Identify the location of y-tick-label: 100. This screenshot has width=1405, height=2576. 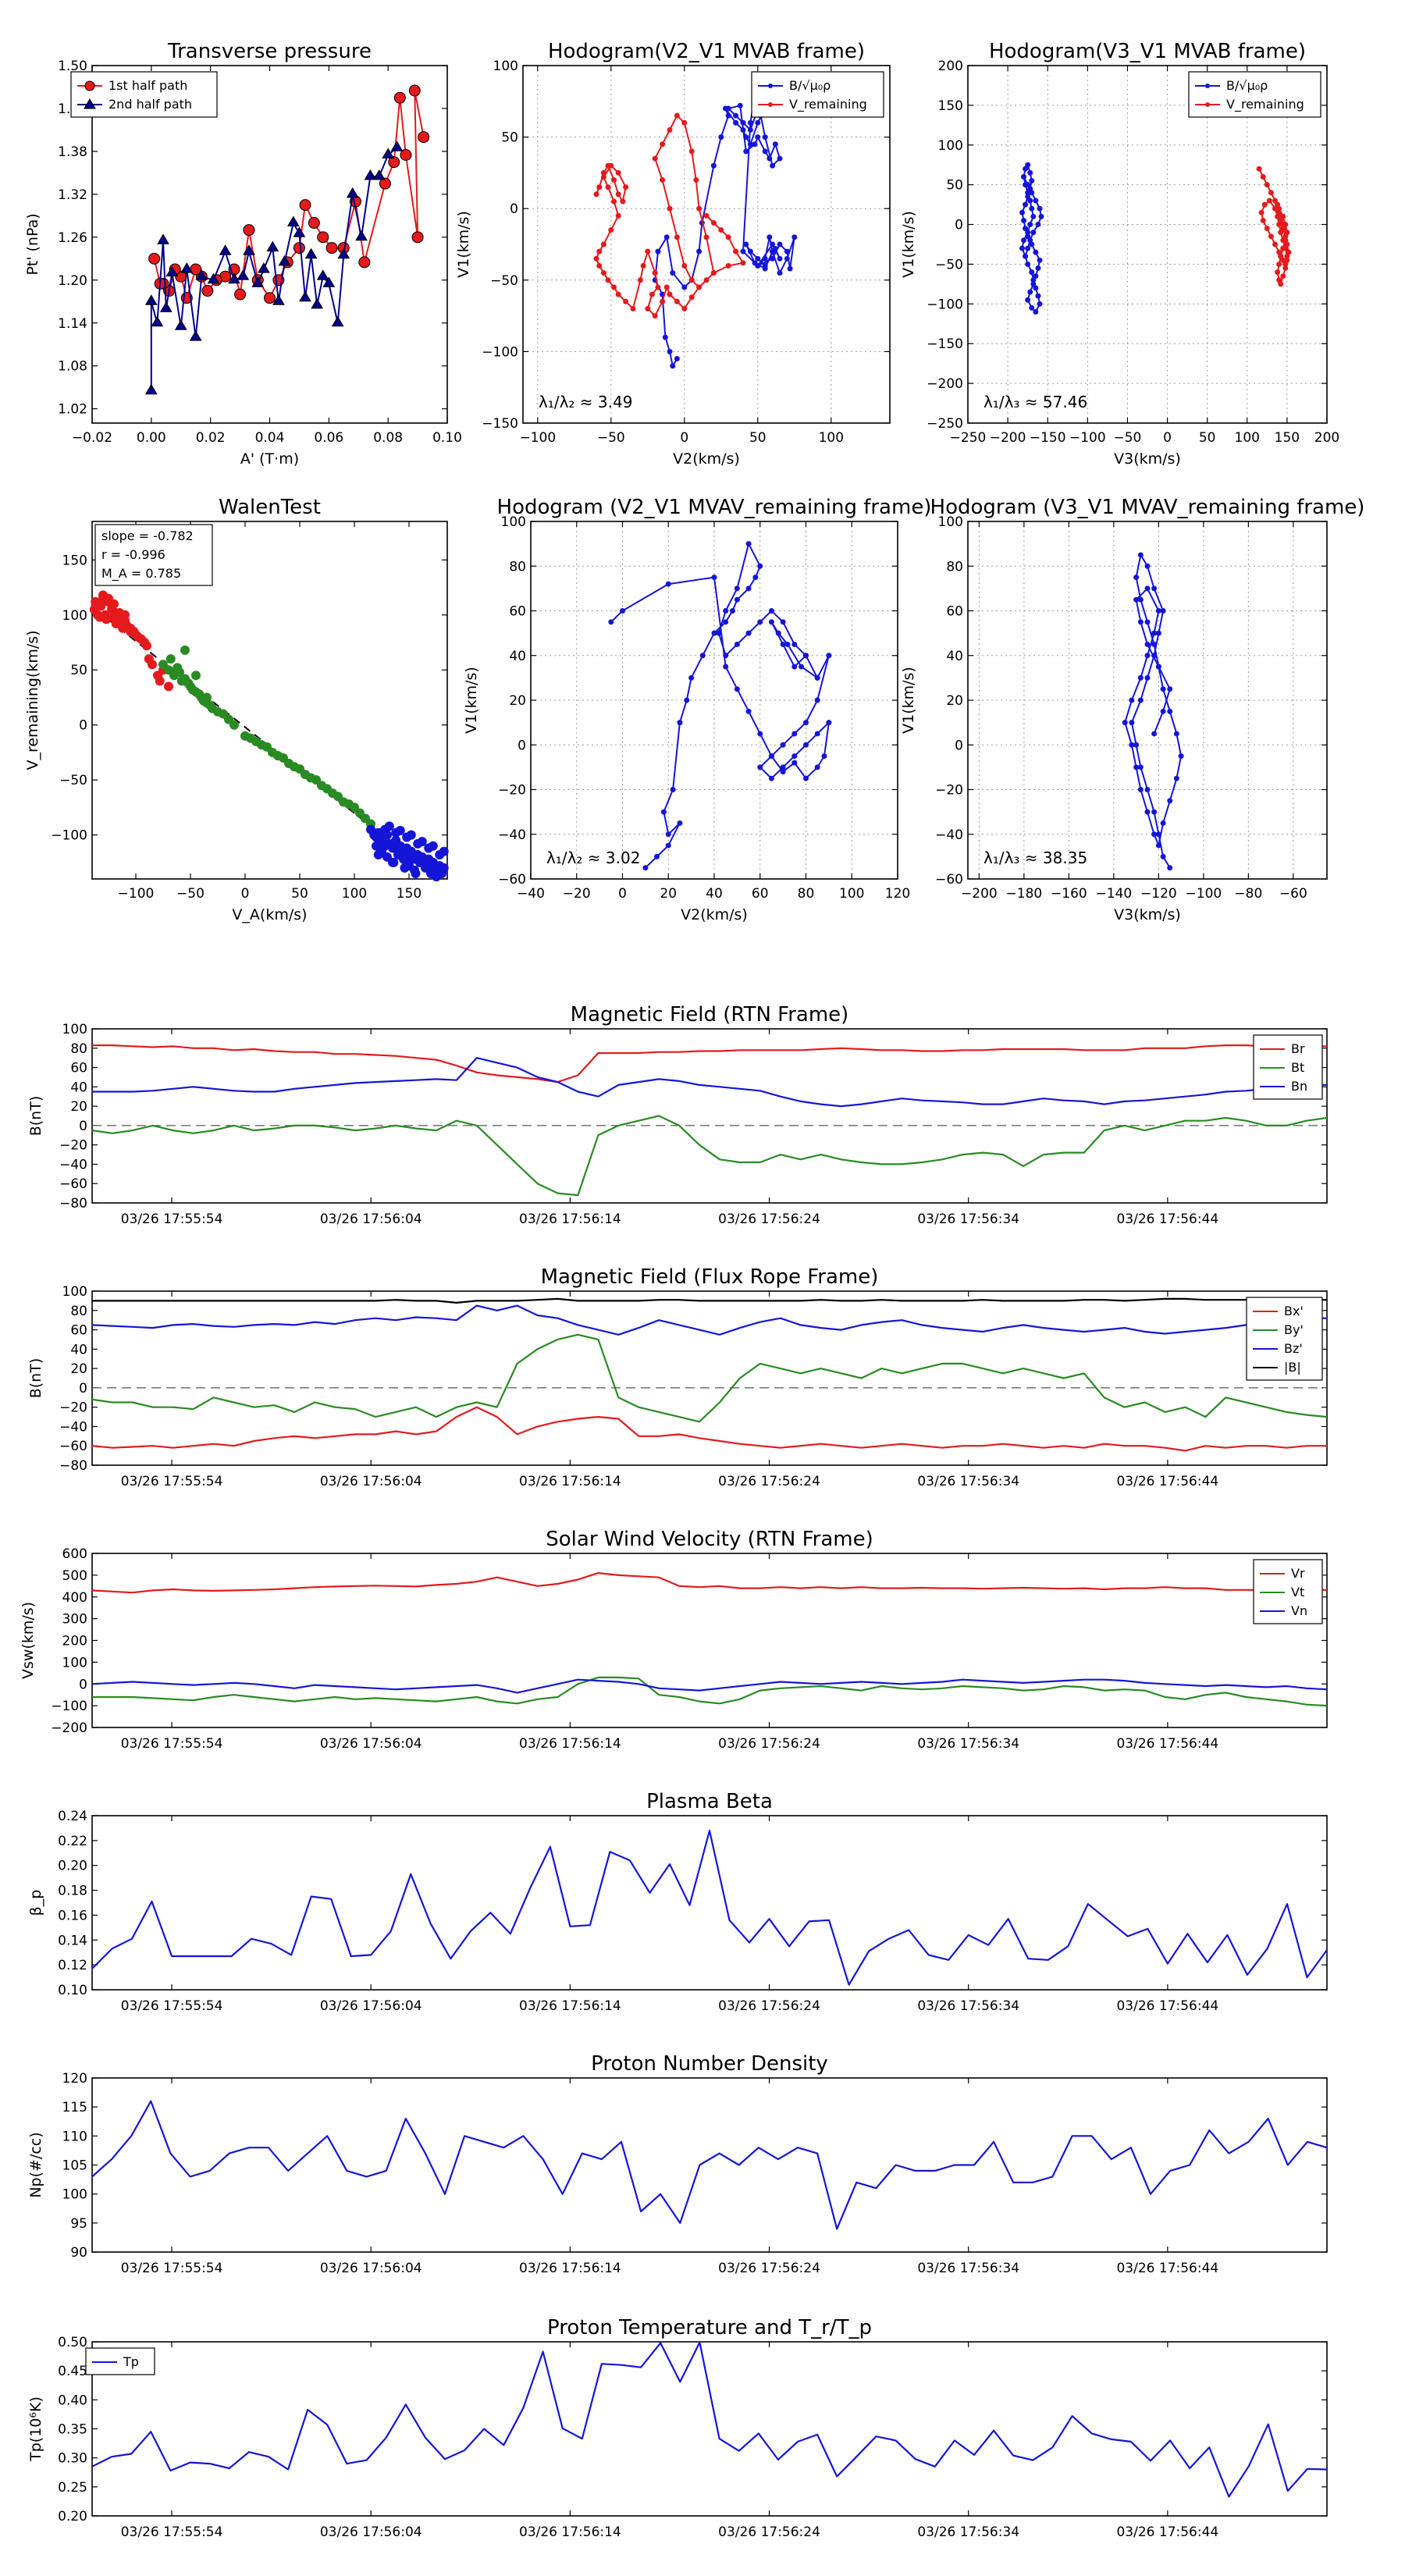
(74, 2195).